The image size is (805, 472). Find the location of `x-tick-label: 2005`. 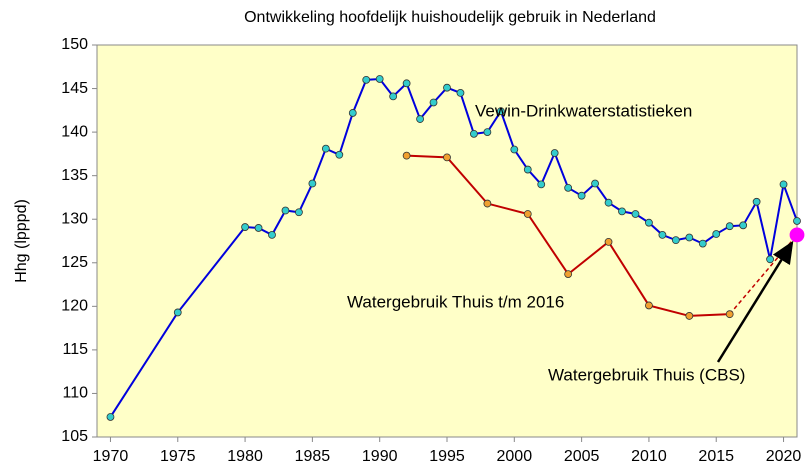

x-tick-label: 2005 is located at coordinates (582, 456).